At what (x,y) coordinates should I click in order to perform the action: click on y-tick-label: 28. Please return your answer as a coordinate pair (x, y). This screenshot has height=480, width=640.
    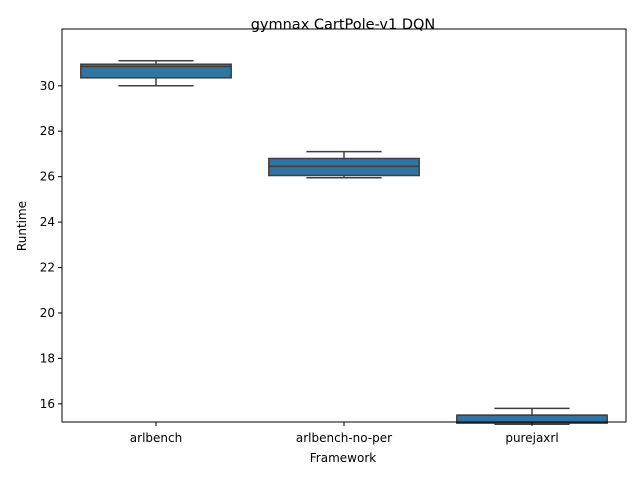
    Looking at the image, I should click on (47, 131).